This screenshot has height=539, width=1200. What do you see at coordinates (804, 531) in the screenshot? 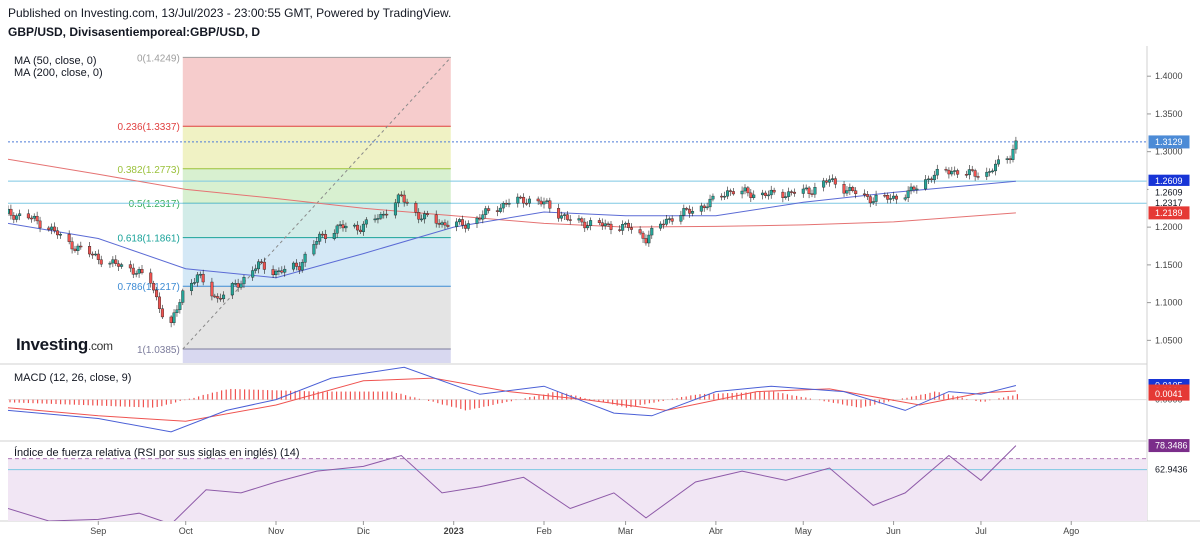
I see `x-tick-label: May` at bounding box center [804, 531].